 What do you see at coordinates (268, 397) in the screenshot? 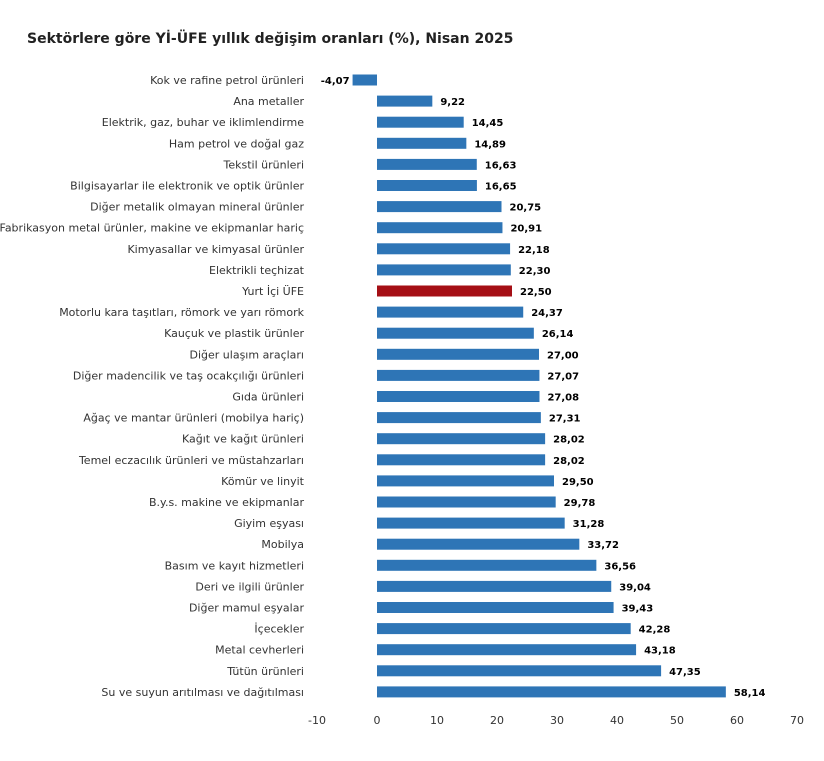
I see `category-label: Gıda ürünleri` at bounding box center [268, 397].